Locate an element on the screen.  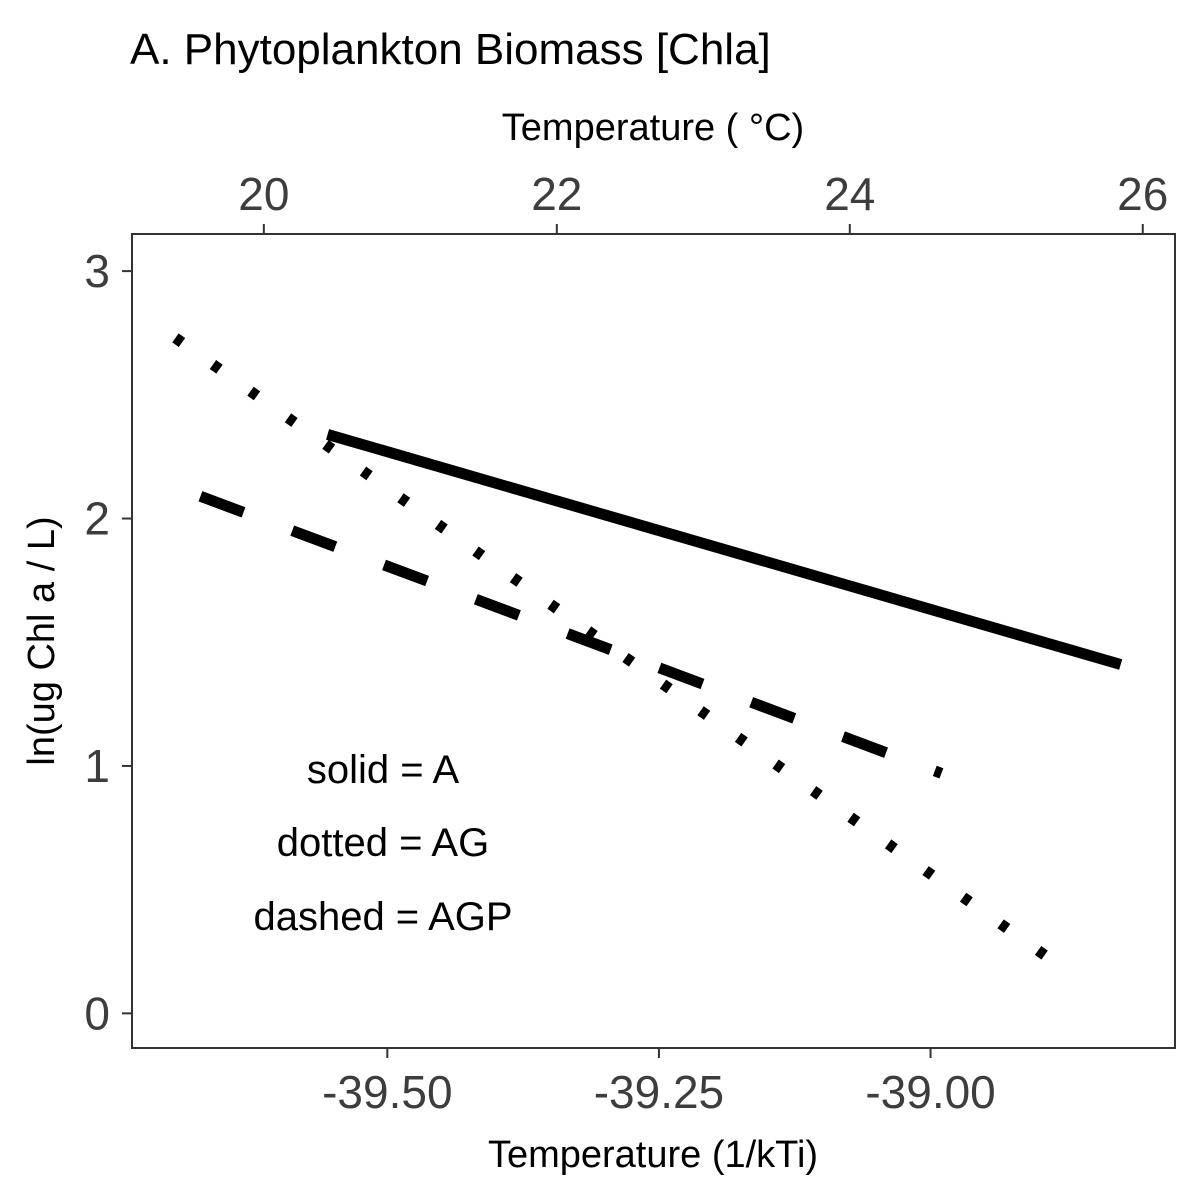
y-tick-label: 1 is located at coordinates (97, 766).